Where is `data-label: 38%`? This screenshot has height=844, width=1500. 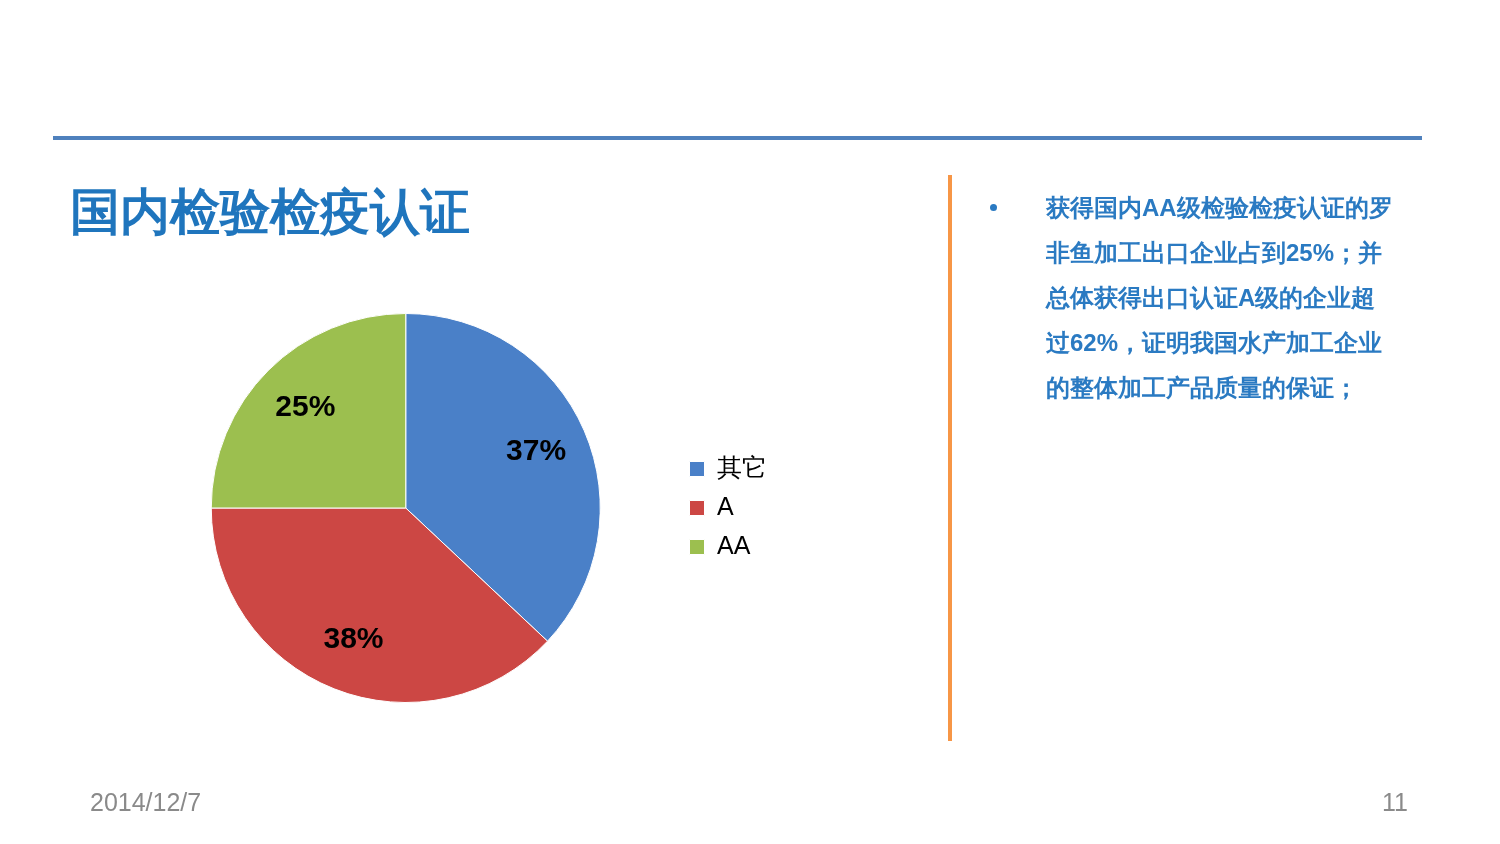 data-label: 38% is located at coordinates (353, 638).